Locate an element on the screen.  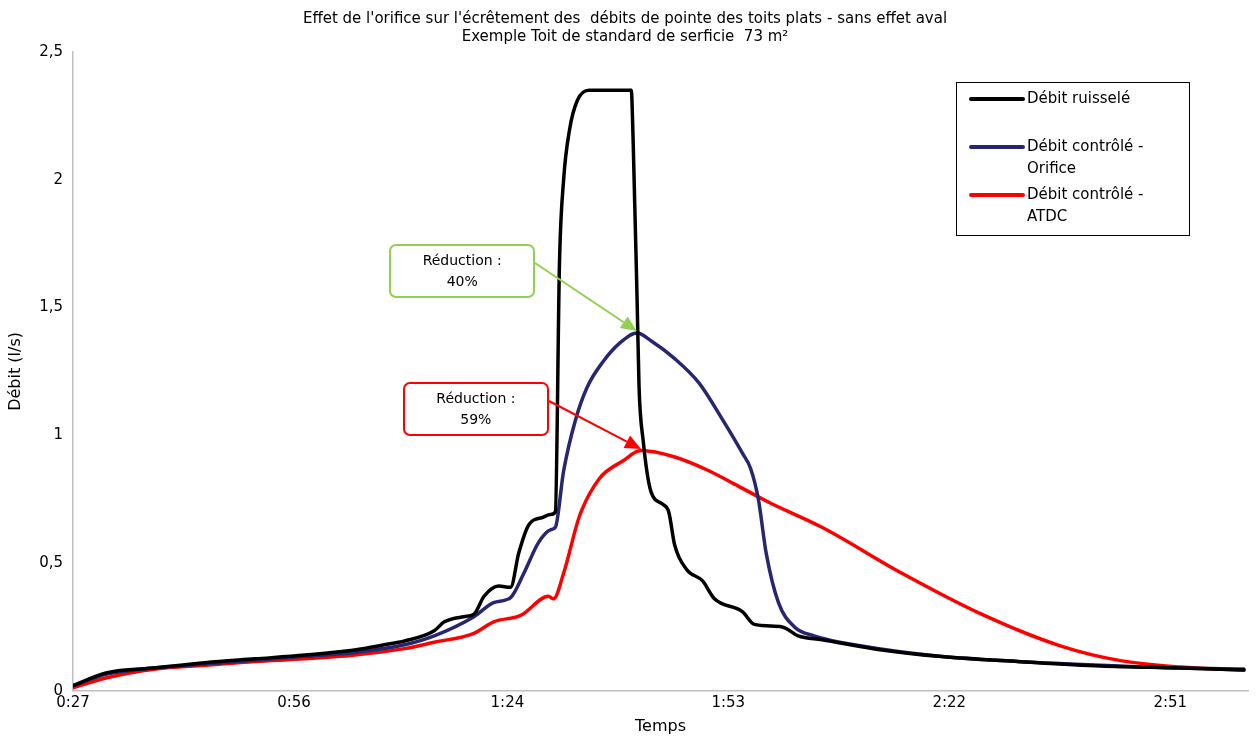
legend-label: Débit contrôlé - ATDC is located at coordinates (1086, 205).